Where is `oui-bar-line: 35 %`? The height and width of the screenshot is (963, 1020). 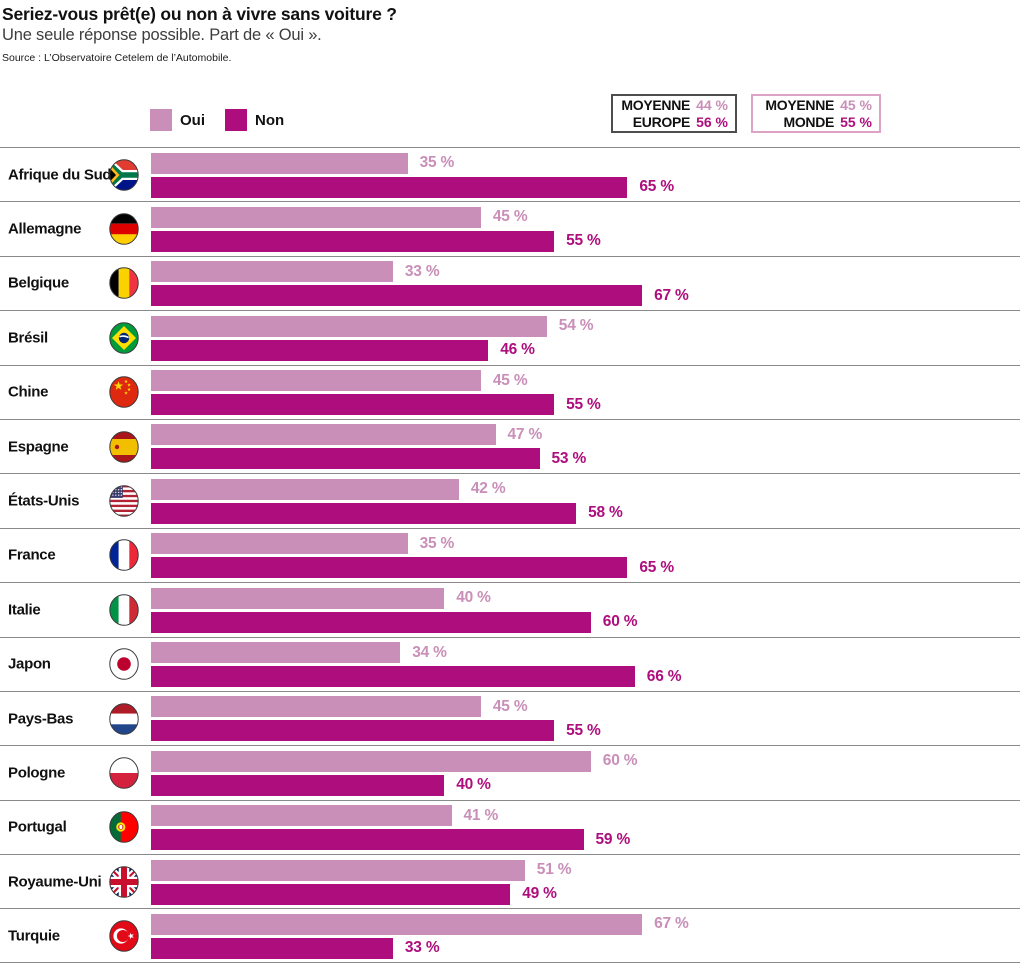
oui-bar-line: 35 % is located at coordinates (412, 163).